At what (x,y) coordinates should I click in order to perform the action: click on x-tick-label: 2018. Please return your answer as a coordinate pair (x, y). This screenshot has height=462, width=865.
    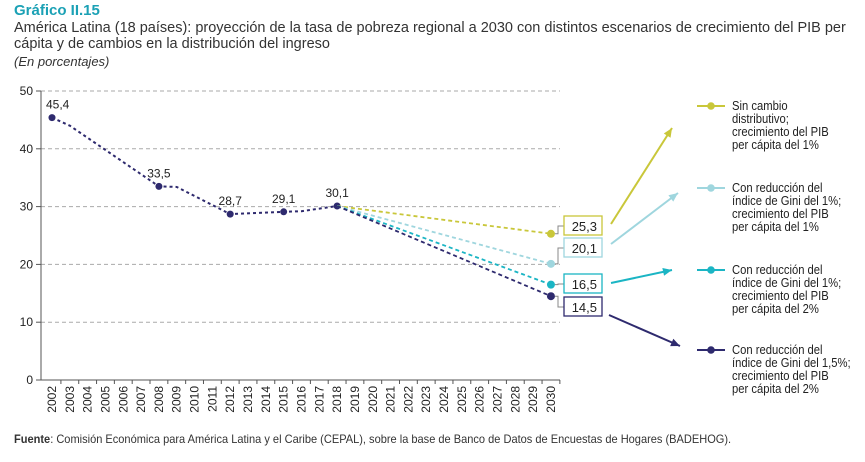
    Looking at the image, I should click on (337, 399).